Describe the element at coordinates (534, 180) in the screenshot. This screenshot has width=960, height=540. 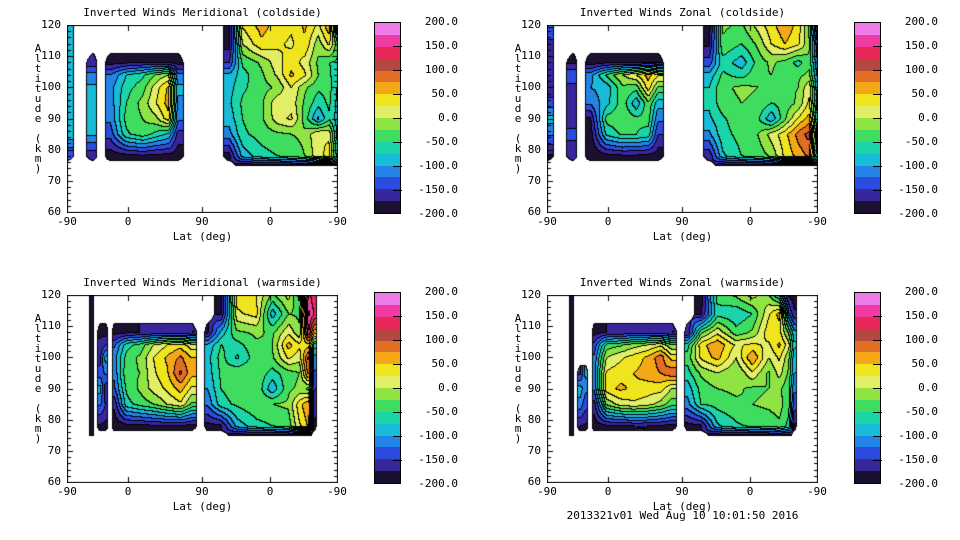
I see `y-tick-label: 70` at that location.